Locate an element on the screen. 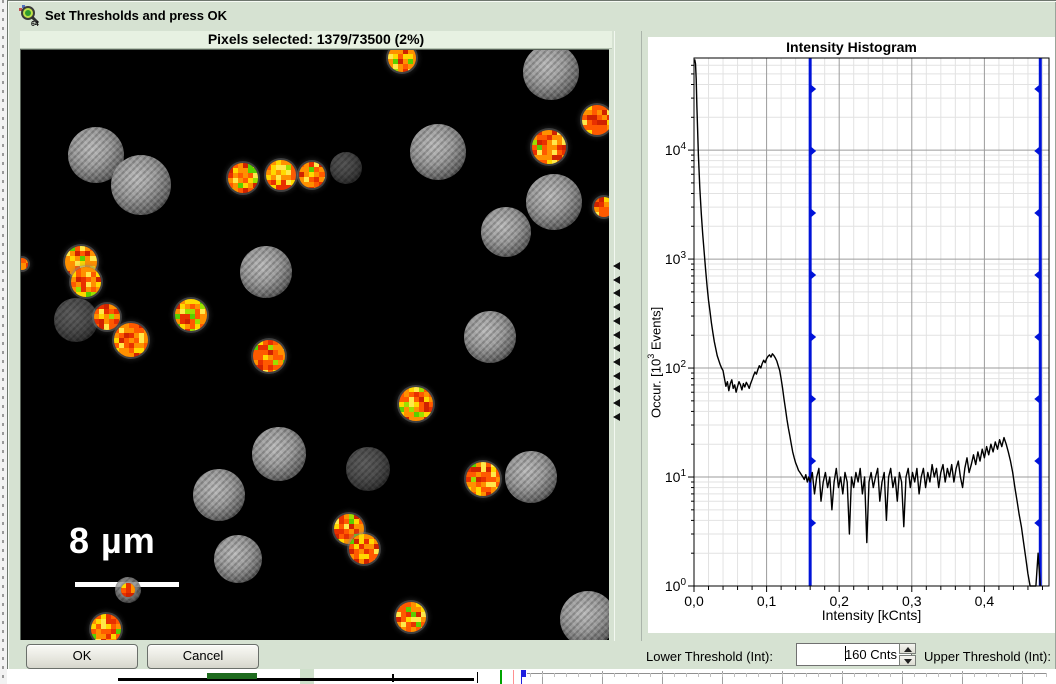 The image size is (1056, 684). background-grid is located at coordinates (531, 676).